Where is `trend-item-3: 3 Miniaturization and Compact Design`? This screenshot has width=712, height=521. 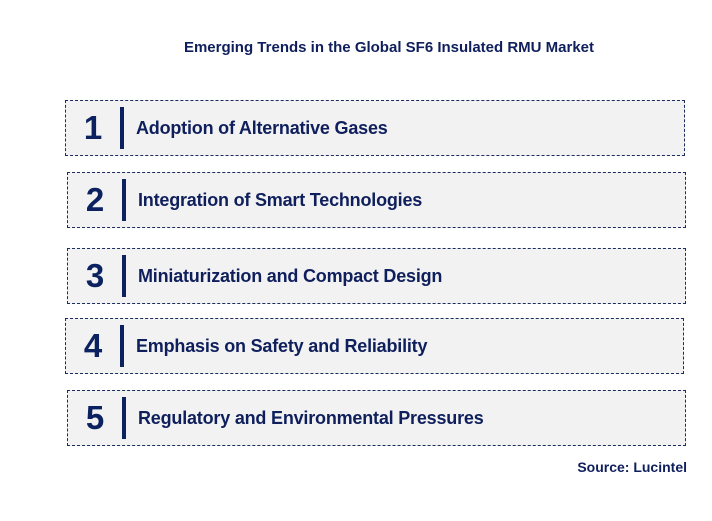
trend-item-3: 3 Miniaturization and Compact Design is located at coordinates (376, 276).